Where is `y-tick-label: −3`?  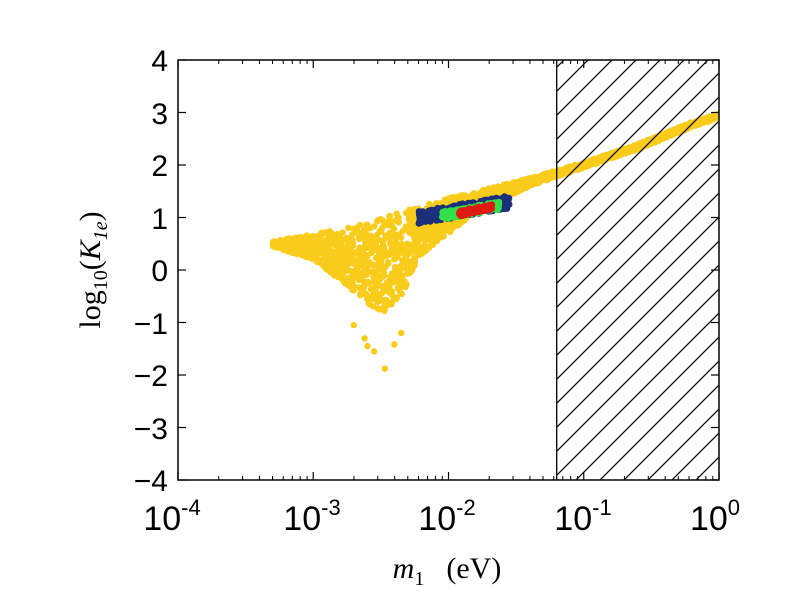
y-tick-label: −3 is located at coordinates (151, 429).